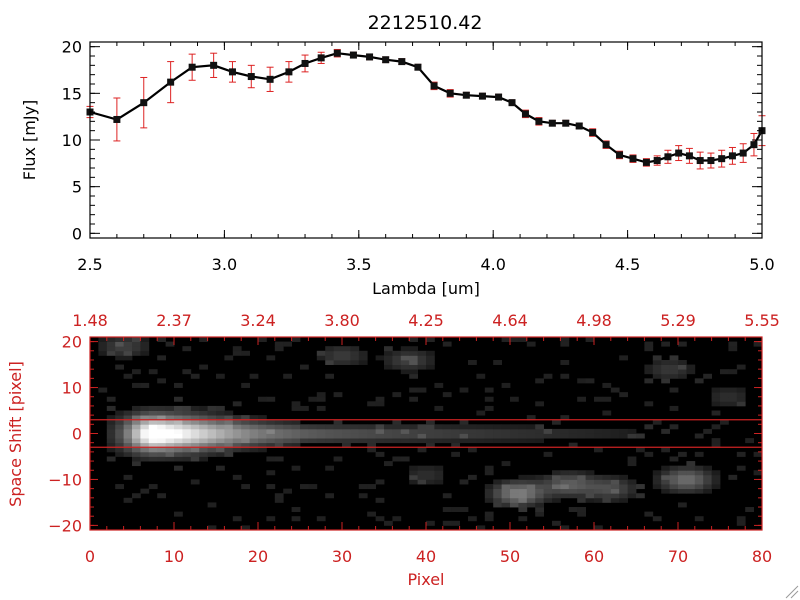 The width and height of the screenshot is (800, 600). Describe the element at coordinates (762, 556) in the screenshot. I see `x-tick-label: 80` at that location.